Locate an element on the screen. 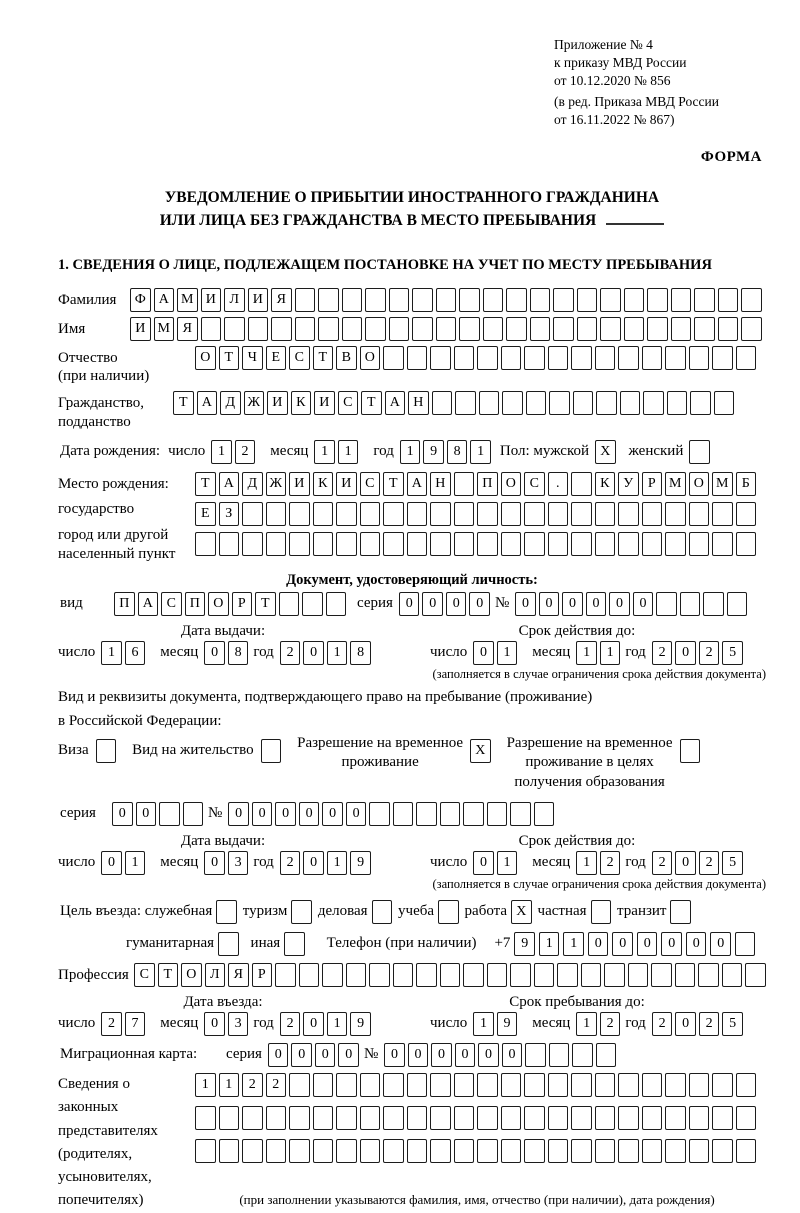  form-cell: 3 is located at coordinates (238, 1024).